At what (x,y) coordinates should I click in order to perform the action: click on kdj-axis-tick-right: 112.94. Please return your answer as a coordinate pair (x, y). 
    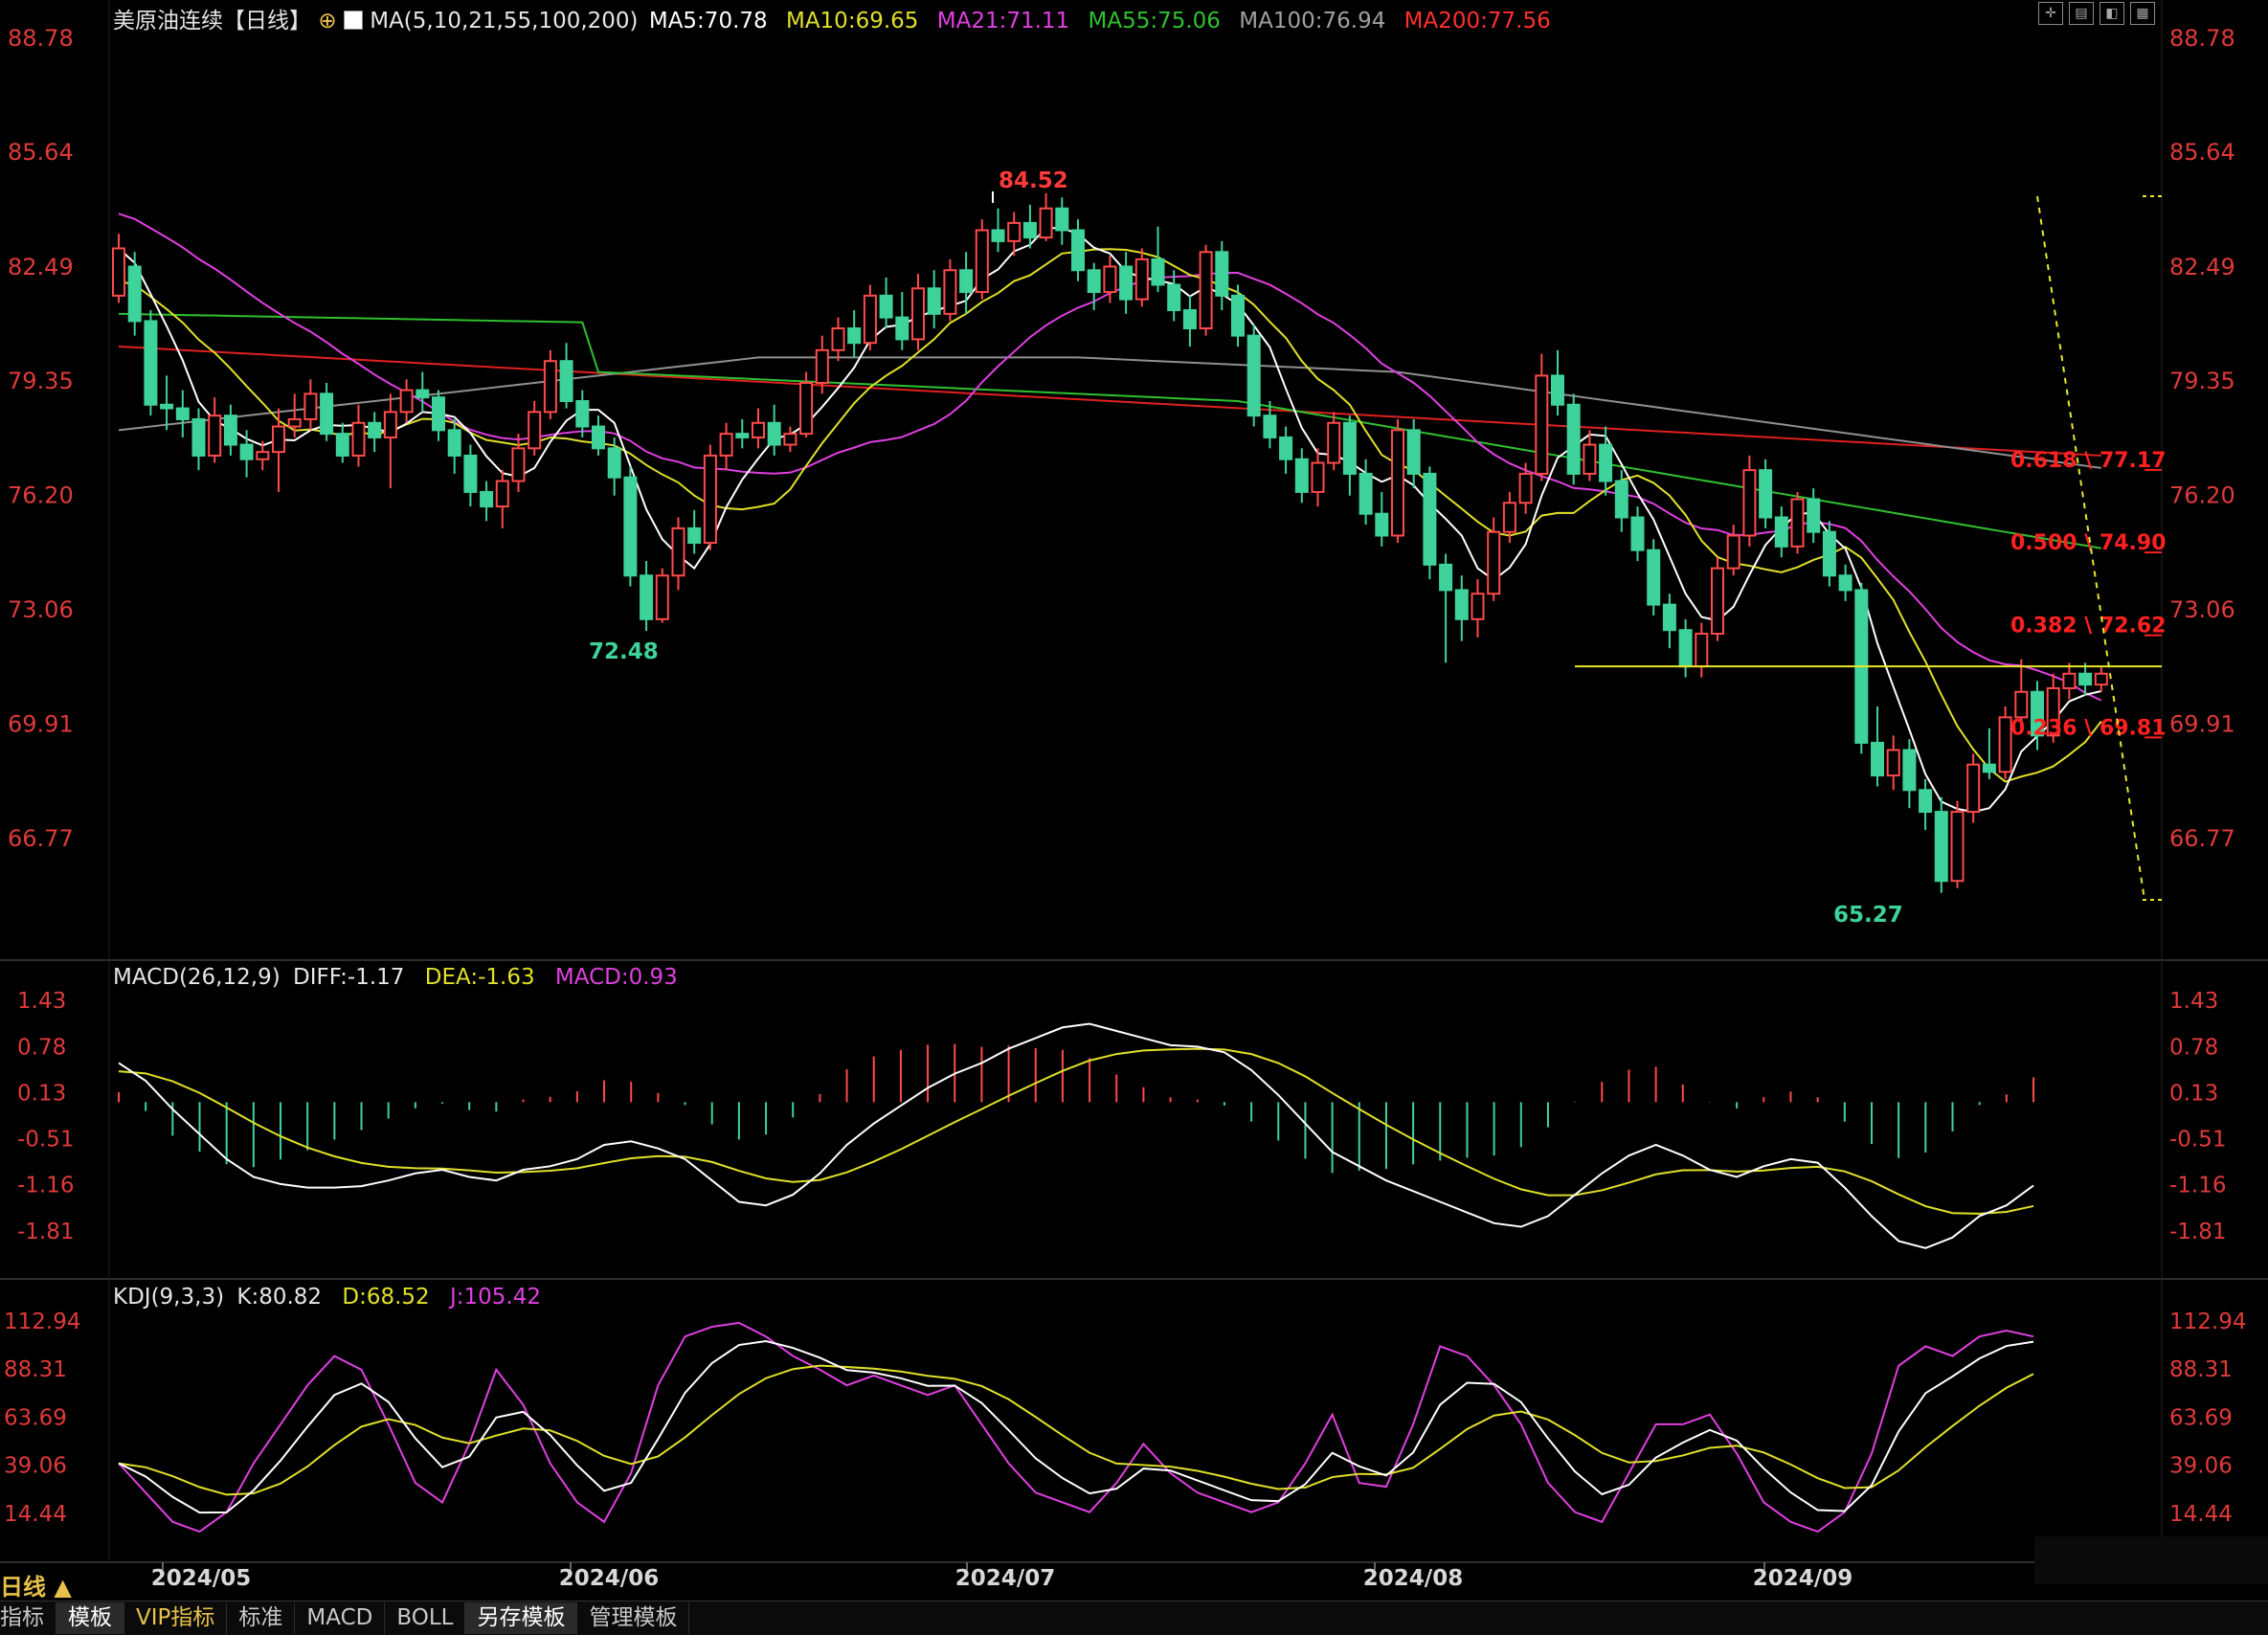
    Looking at the image, I should click on (2207, 1322).